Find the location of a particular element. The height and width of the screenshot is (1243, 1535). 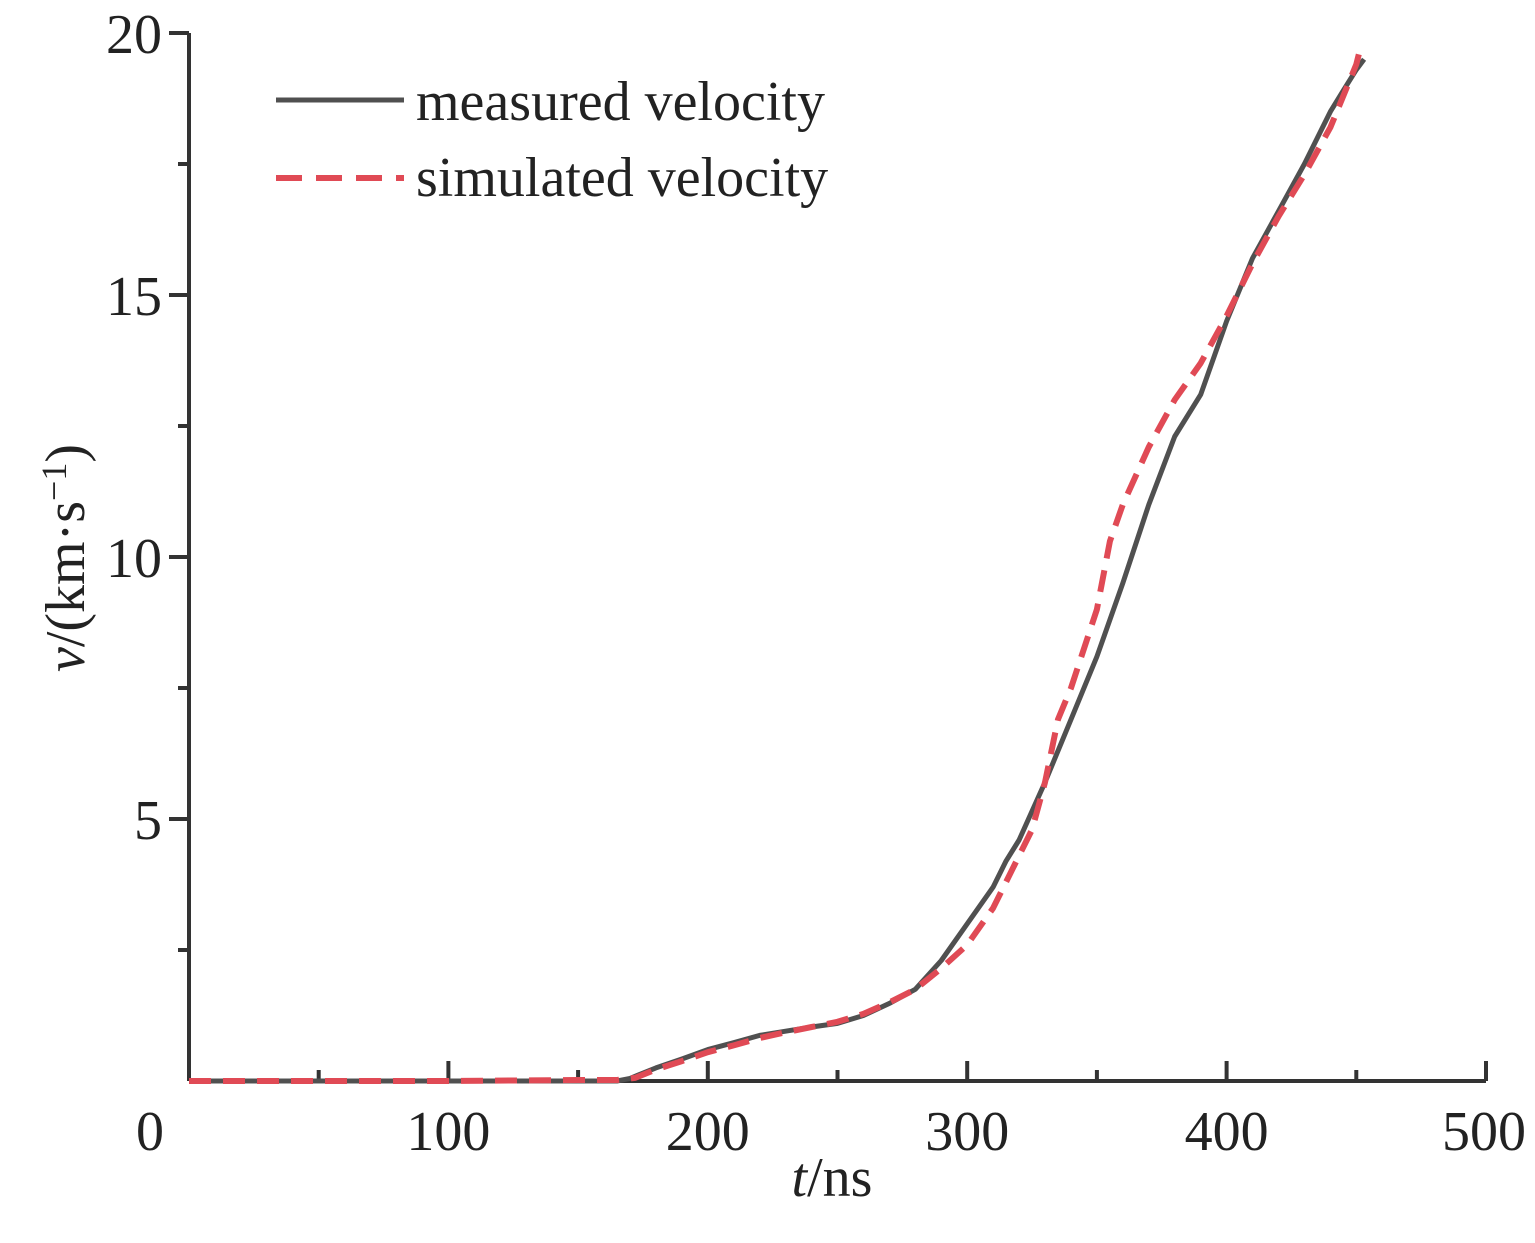

x-tick-label: 300 is located at coordinates (967, 1132).